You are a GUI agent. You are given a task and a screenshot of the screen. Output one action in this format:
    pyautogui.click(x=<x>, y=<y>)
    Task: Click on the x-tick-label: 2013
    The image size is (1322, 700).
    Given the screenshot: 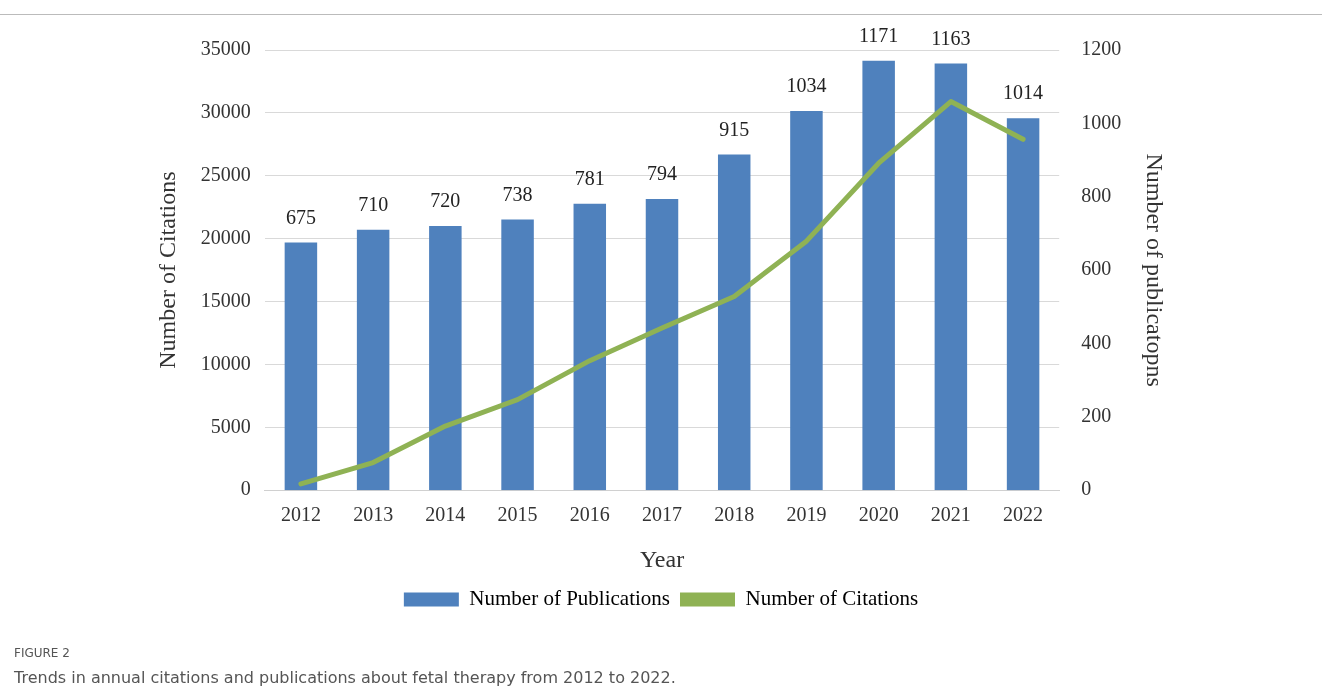 What is the action you would take?
    pyautogui.click(x=373, y=514)
    